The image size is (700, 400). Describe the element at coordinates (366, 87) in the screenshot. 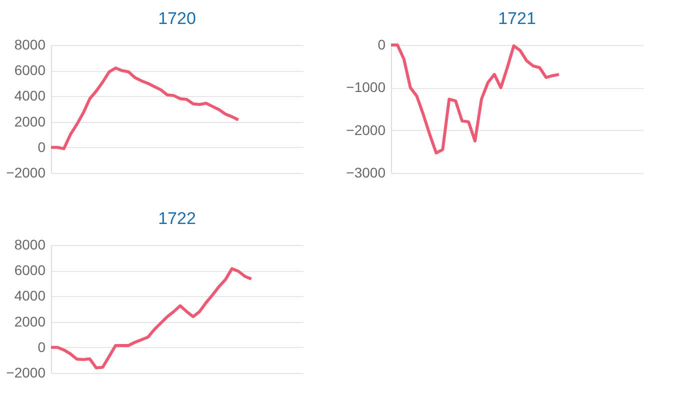

I see `y-tick-label: −1000` at that location.